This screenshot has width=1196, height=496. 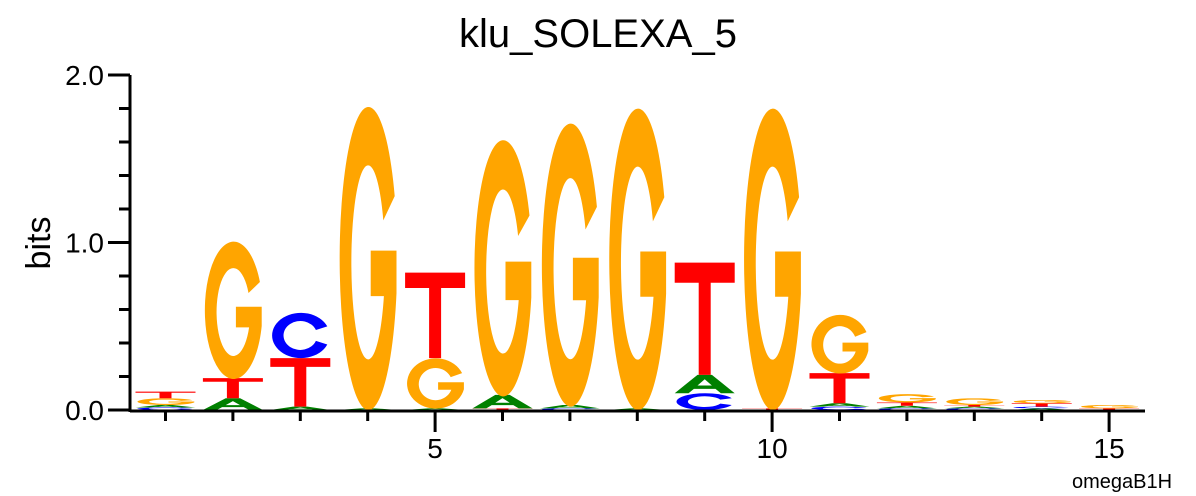 I want to click on y-tick-label: 1.0, so click(x=84, y=243).